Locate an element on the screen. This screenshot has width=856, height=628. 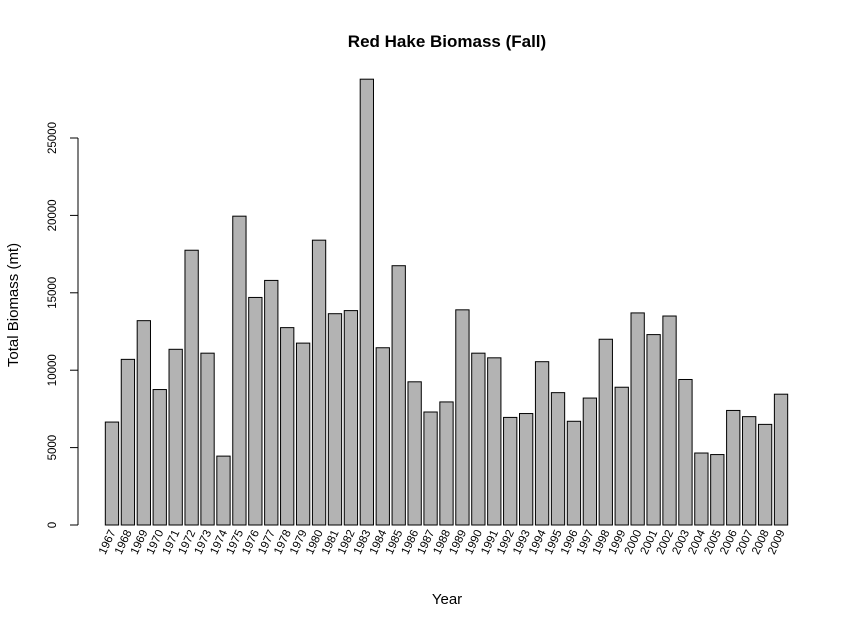
bar-1996 is located at coordinates (574, 473).